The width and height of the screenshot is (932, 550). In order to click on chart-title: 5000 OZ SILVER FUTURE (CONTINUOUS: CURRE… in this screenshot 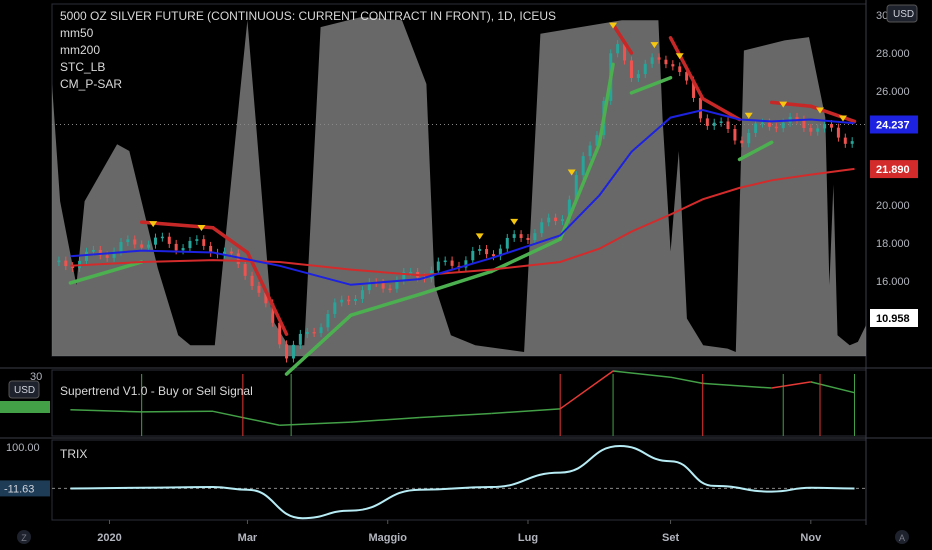, I will do `click(308, 16)`.